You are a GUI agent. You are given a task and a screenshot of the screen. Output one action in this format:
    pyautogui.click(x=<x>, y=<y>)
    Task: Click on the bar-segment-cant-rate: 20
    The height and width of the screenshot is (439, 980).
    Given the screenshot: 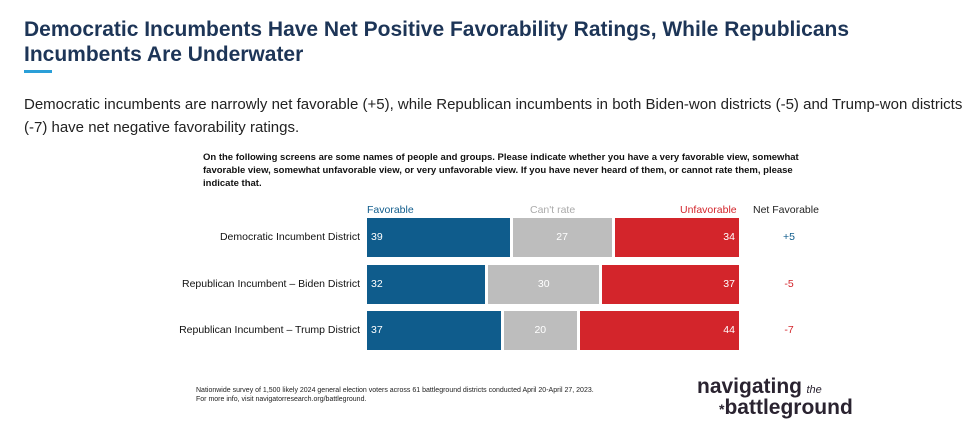 What is the action you would take?
    pyautogui.click(x=540, y=330)
    